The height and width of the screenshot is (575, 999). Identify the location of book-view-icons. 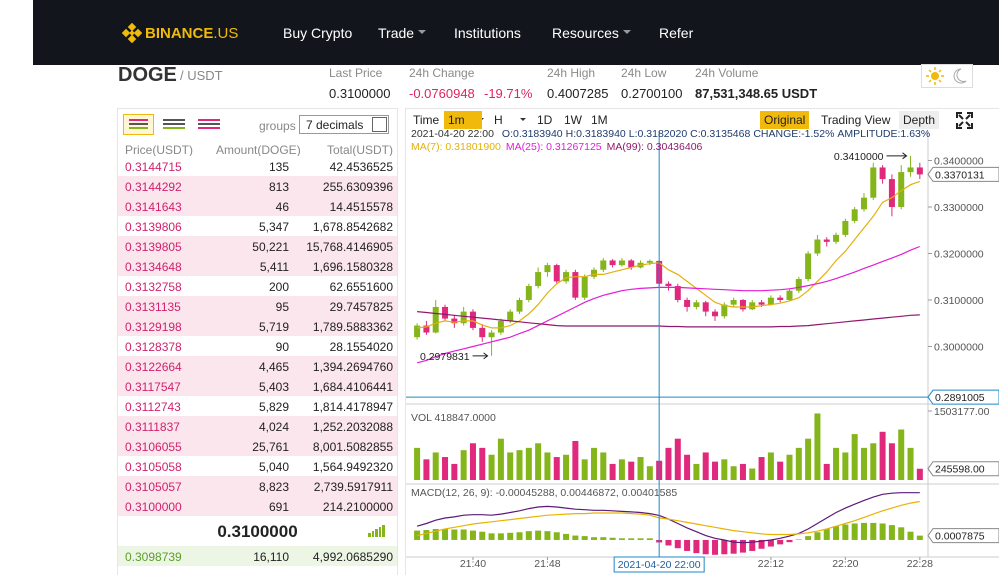
(173, 125).